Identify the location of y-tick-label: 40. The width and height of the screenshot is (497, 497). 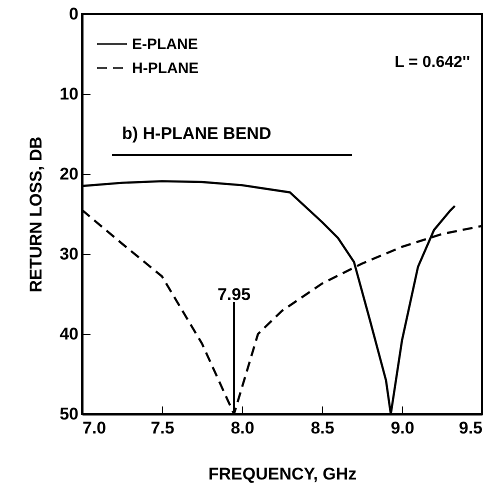
(69, 334).